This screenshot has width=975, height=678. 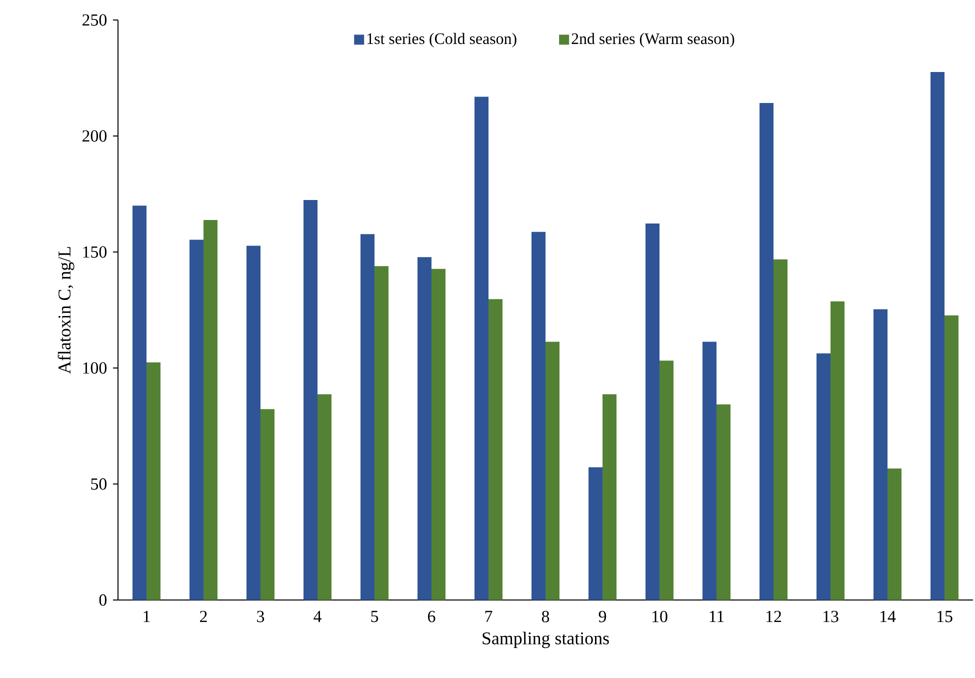 What do you see at coordinates (94, 20) in the screenshot?
I see `y-tick-label: 250` at bounding box center [94, 20].